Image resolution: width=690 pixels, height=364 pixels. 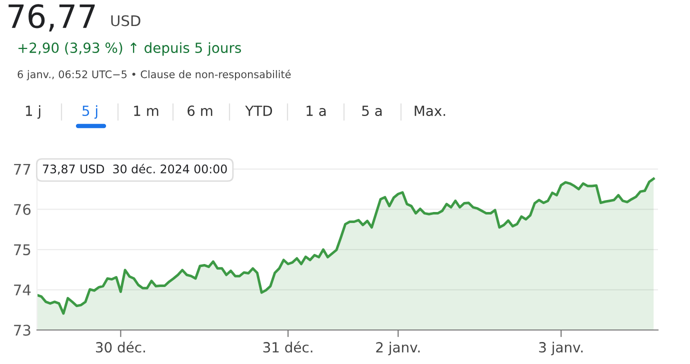 What do you see at coordinates (200, 111) in the screenshot?
I see `text: 6 m` at bounding box center [200, 111].